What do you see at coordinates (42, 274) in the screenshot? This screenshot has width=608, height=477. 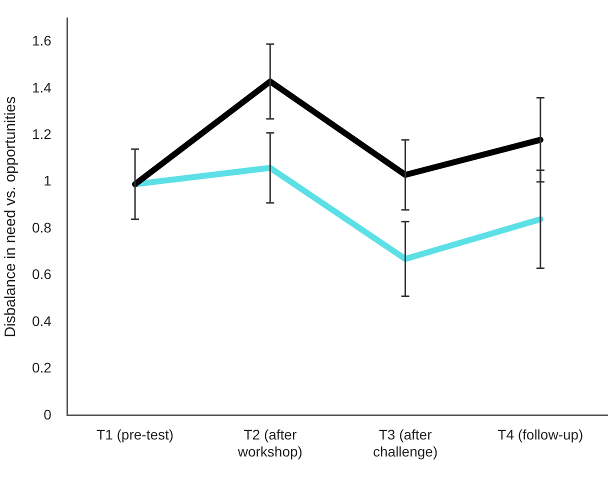 I see `y-tick-label: 0.6` at bounding box center [42, 274].